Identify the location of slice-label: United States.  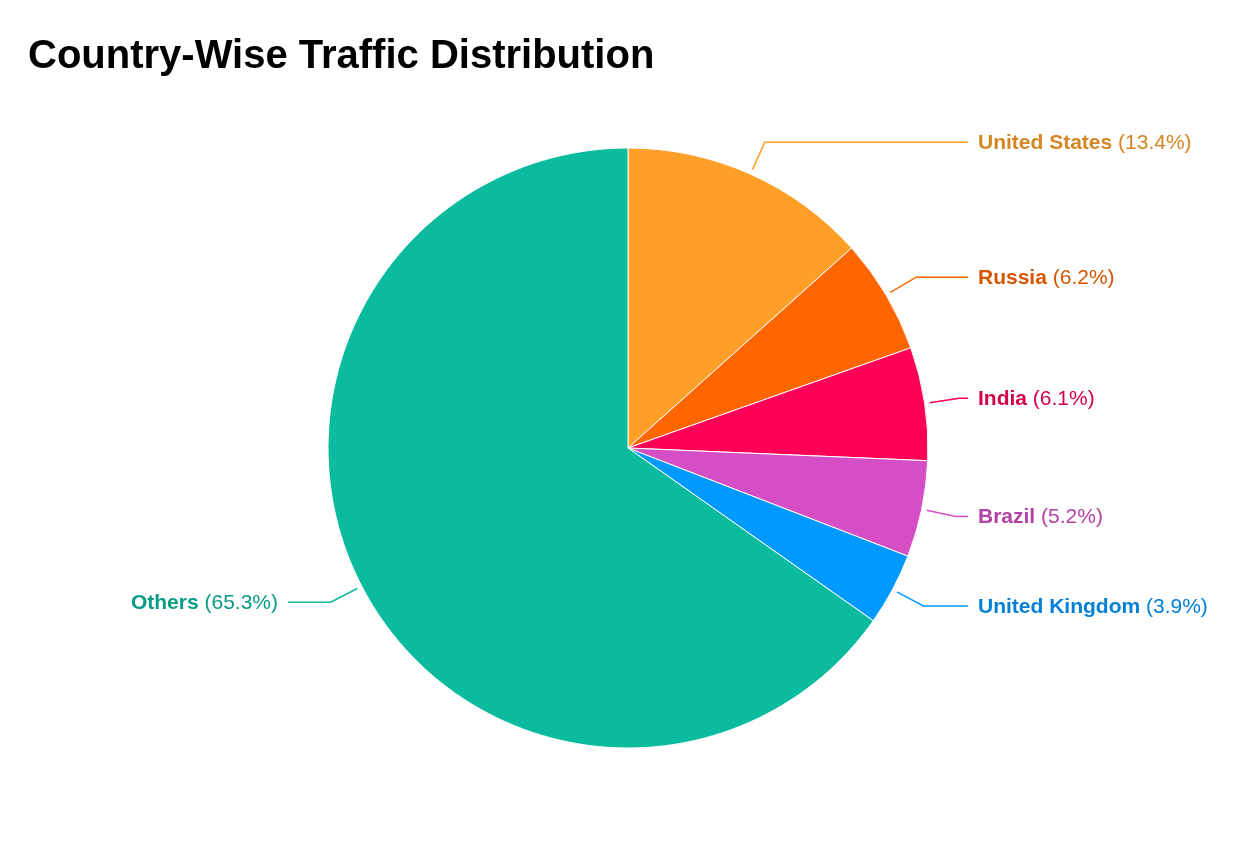
(1045, 142).